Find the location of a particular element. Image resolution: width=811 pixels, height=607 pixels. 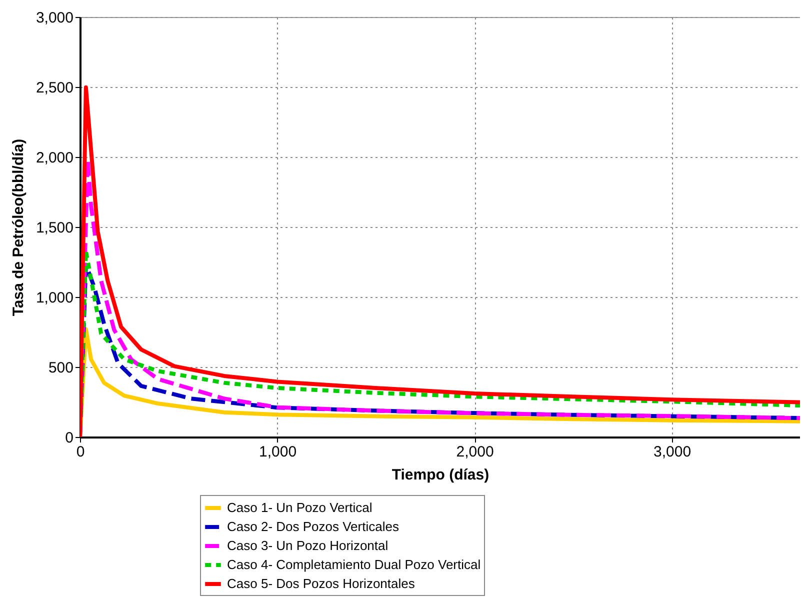

x-axis-title: Tiempo (días) is located at coordinates (441, 475).